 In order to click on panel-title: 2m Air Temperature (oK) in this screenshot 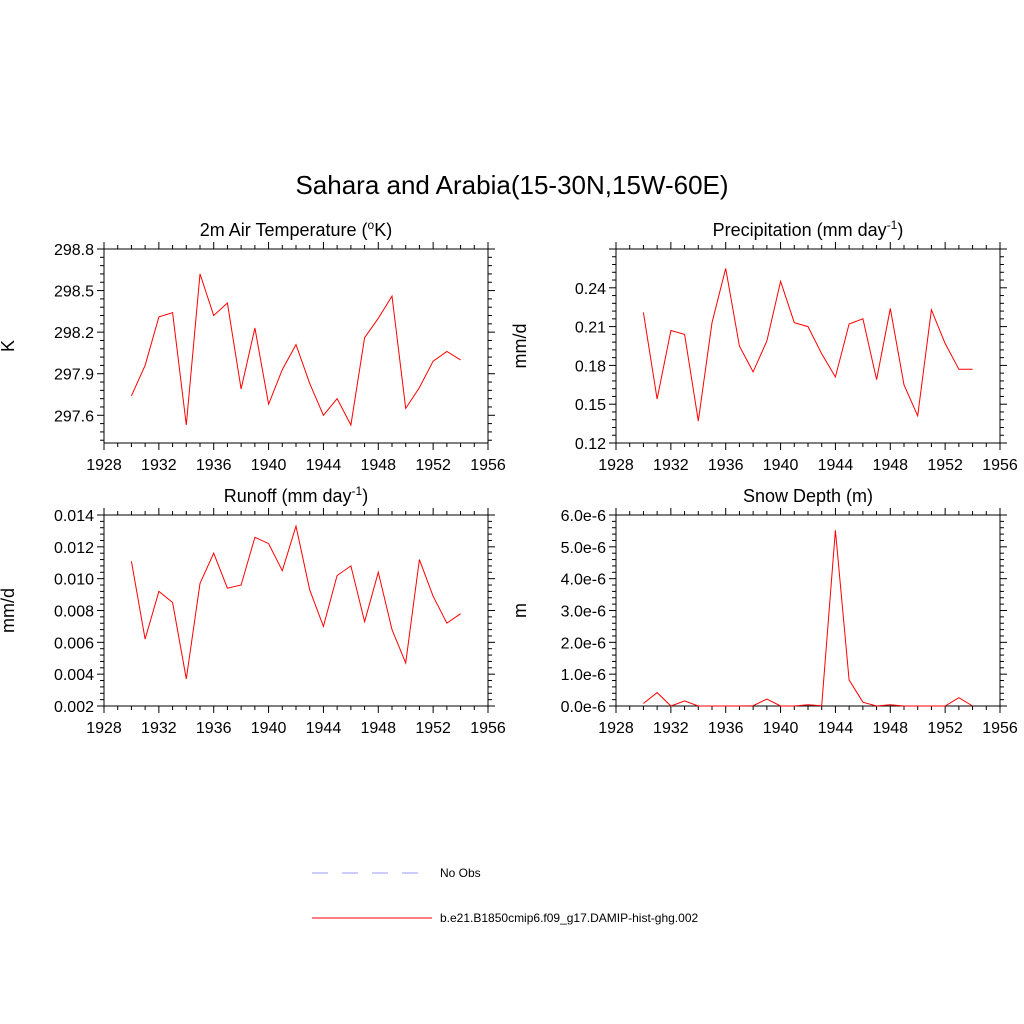, I will do `click(296, 229)`.